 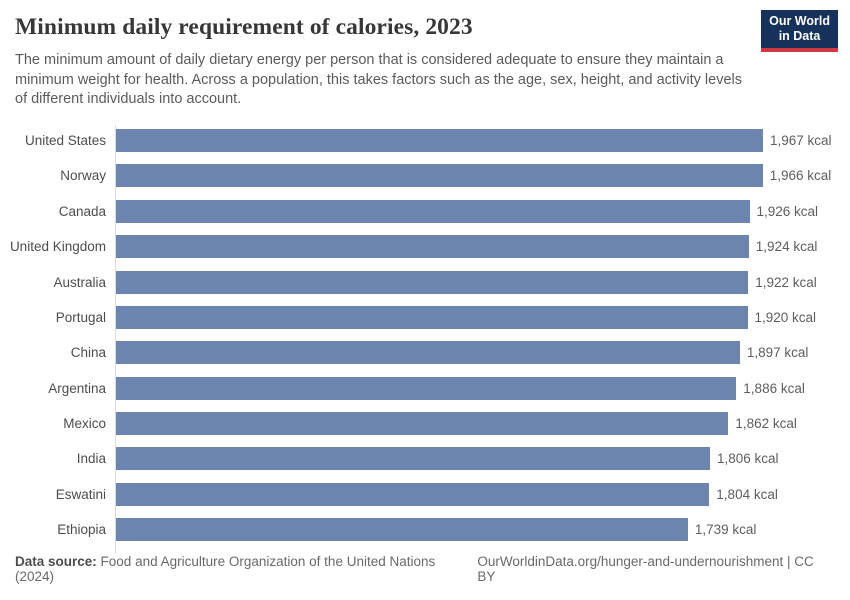 I want to click on chart-row: Mexico 1,862 kcal, so click(x=425, y=423).